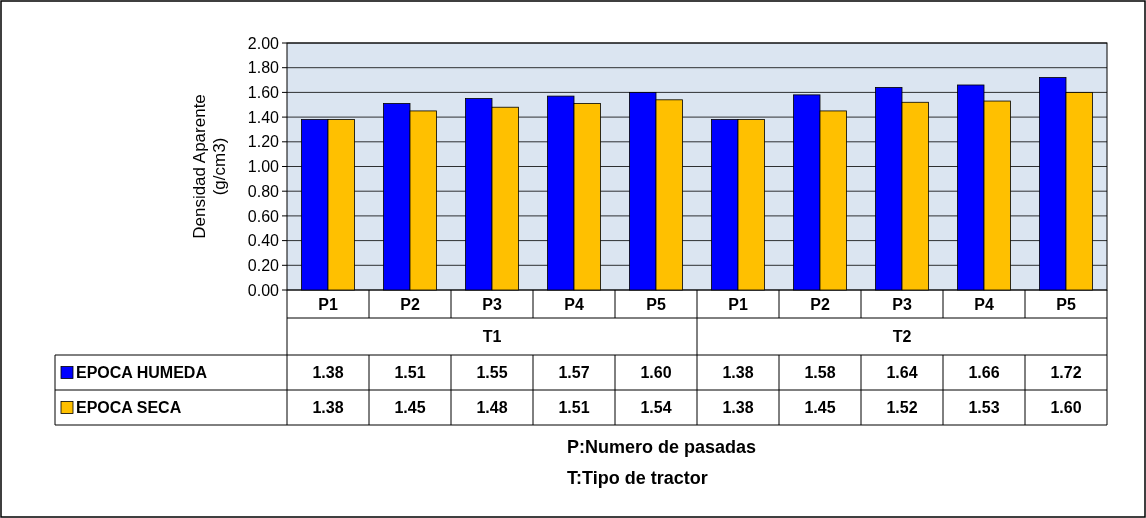  I want to click on y-tick-label: 0.20, so click(263, 265).